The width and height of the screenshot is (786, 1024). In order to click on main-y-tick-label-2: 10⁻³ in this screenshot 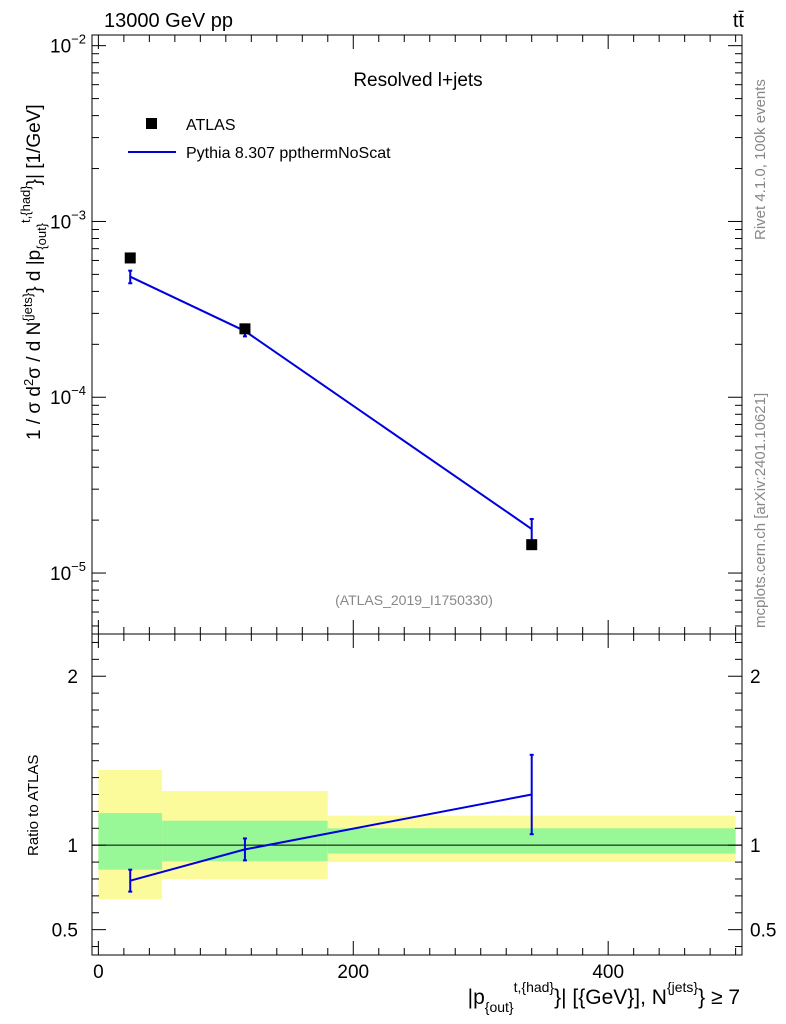, I will do `click(68, 220)`.